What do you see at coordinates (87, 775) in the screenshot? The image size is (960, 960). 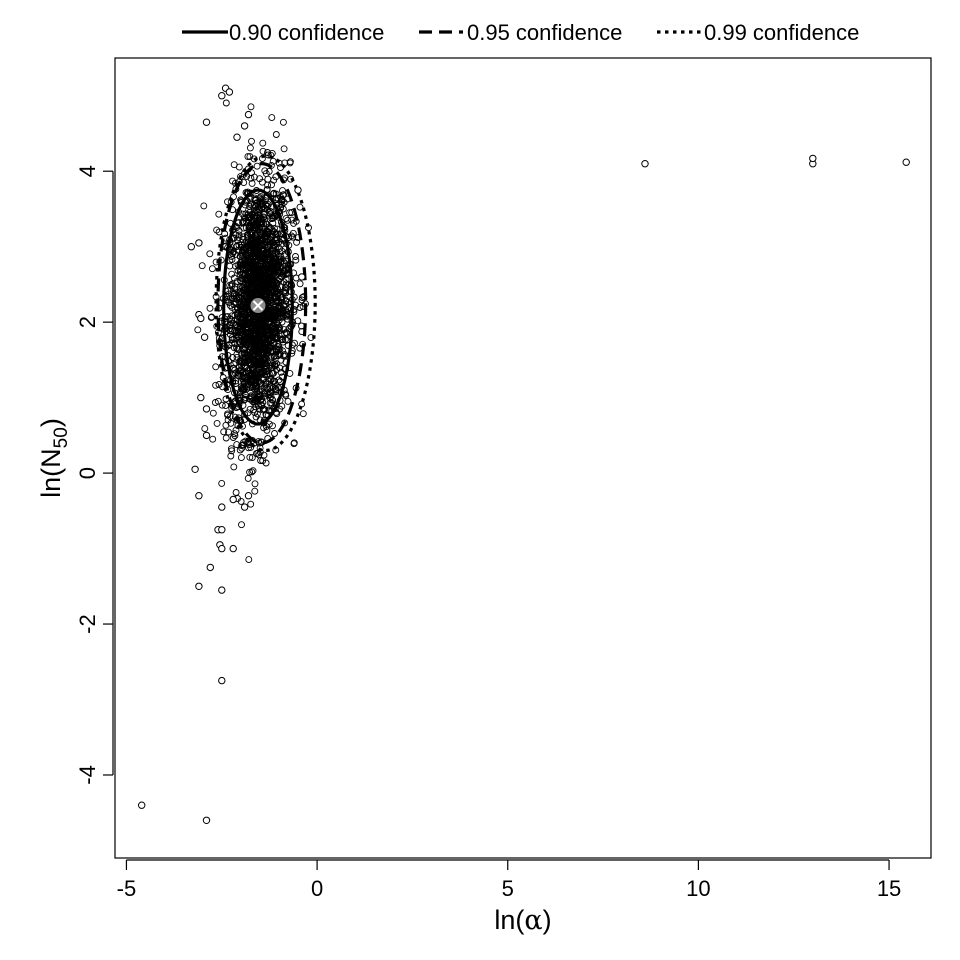 I see `y-tick-label: -4` at bounding box center [87, 775].